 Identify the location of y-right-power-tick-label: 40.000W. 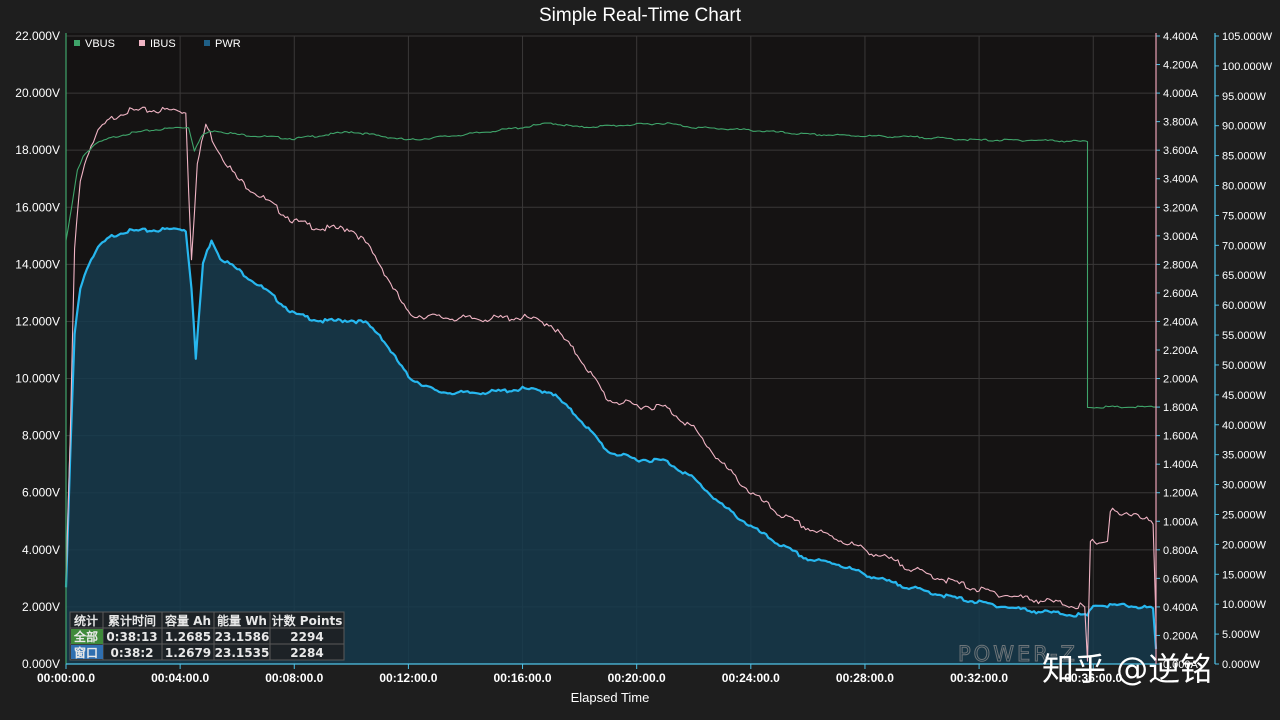
(1244, 426).